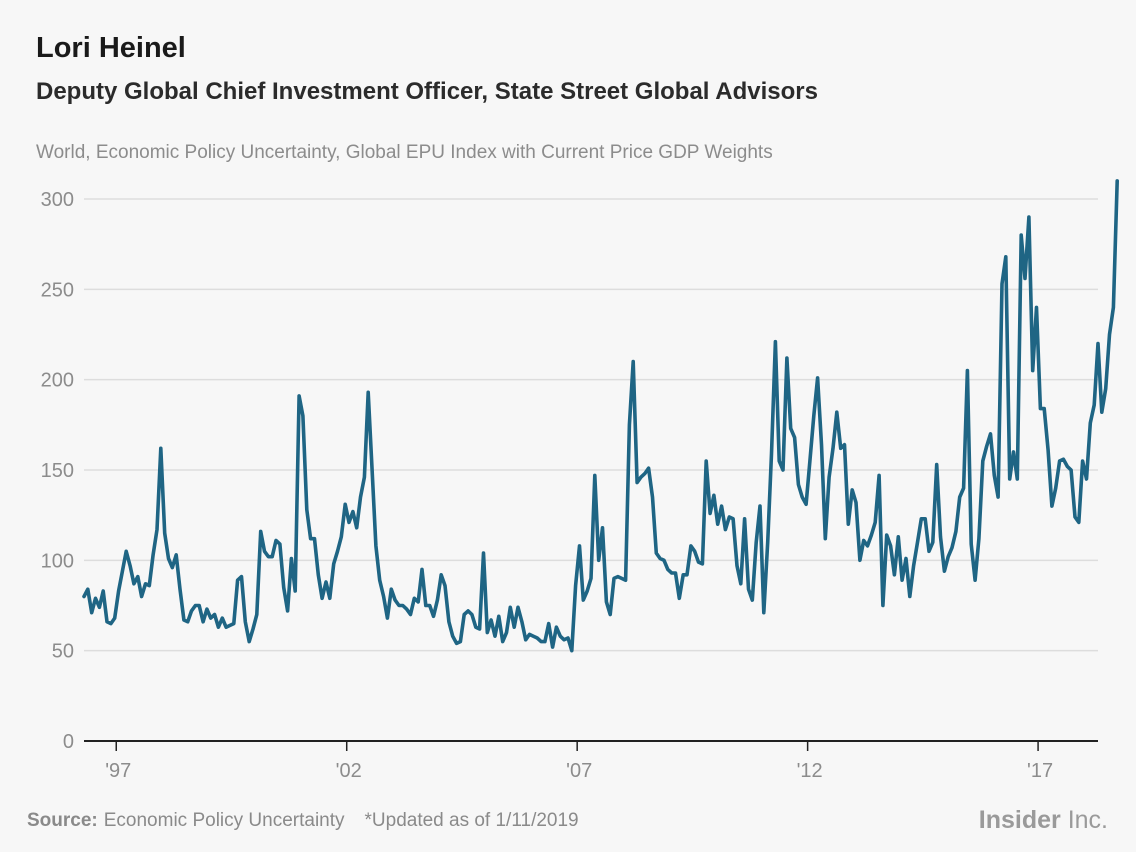 This screenshot has width=1136, height=852. What do you see at coordinates (810, 771) in the screenshot?
I see `x-tick-label: '12` at bounding box center [810, 771].